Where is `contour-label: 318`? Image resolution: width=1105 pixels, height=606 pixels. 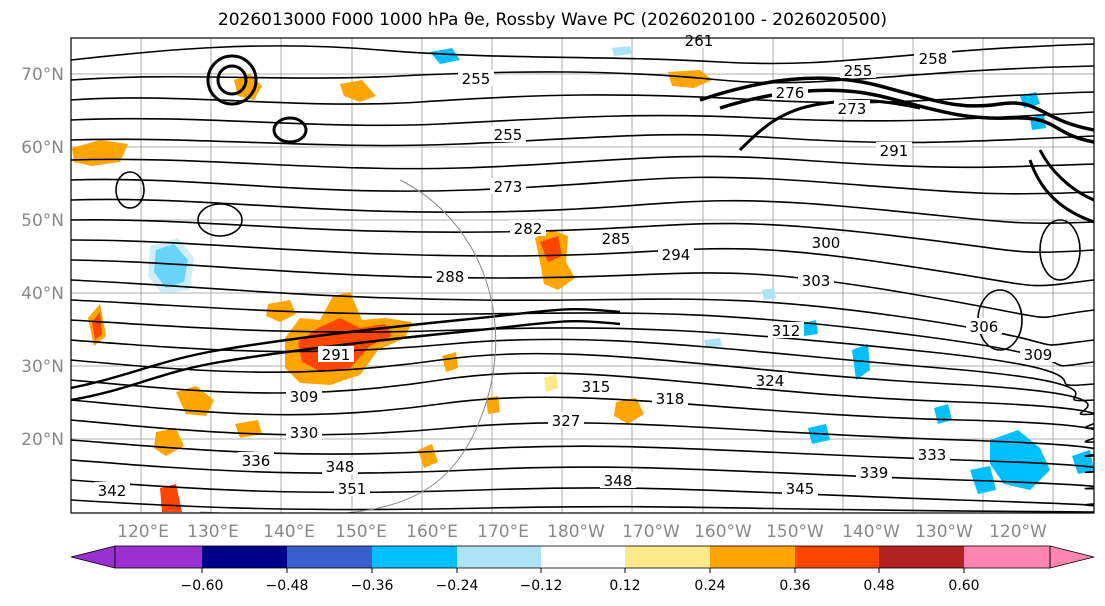
contour-label: 318 is located at coordinates (670, 399).